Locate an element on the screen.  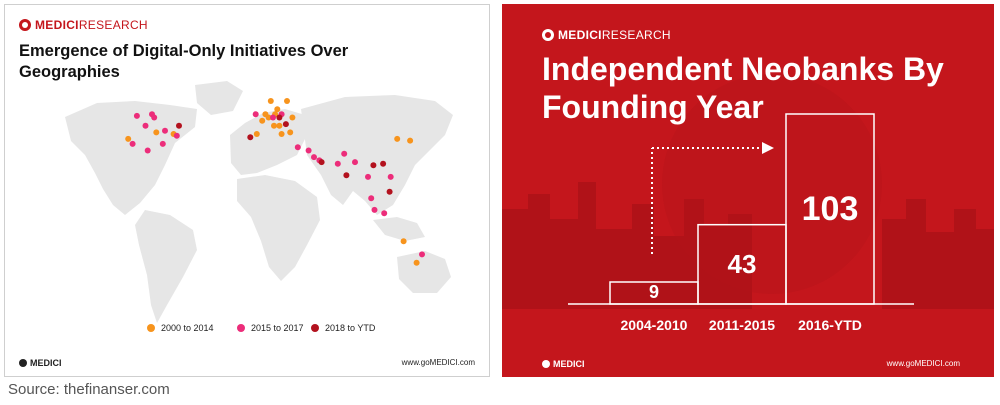
asia-shape is located at coordinates (377, 155).